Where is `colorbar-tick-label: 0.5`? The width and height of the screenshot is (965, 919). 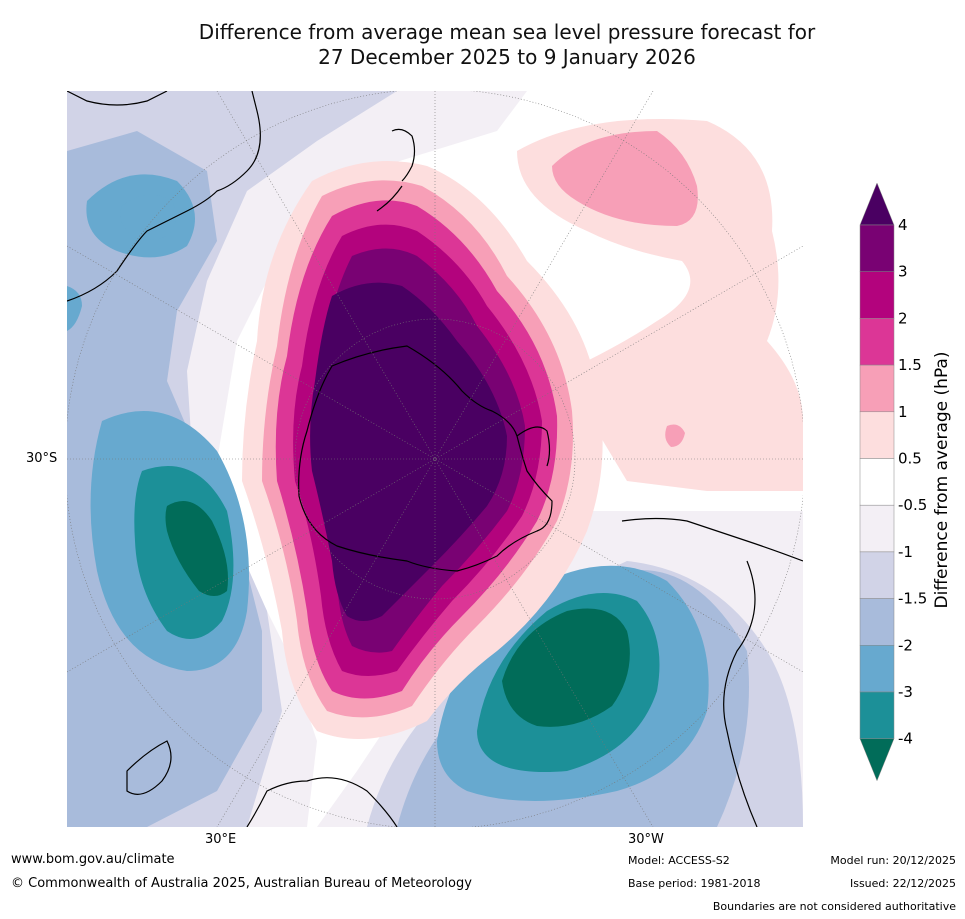
colorbar-tick-label: 0.5 is located at coordinates (910, 459).